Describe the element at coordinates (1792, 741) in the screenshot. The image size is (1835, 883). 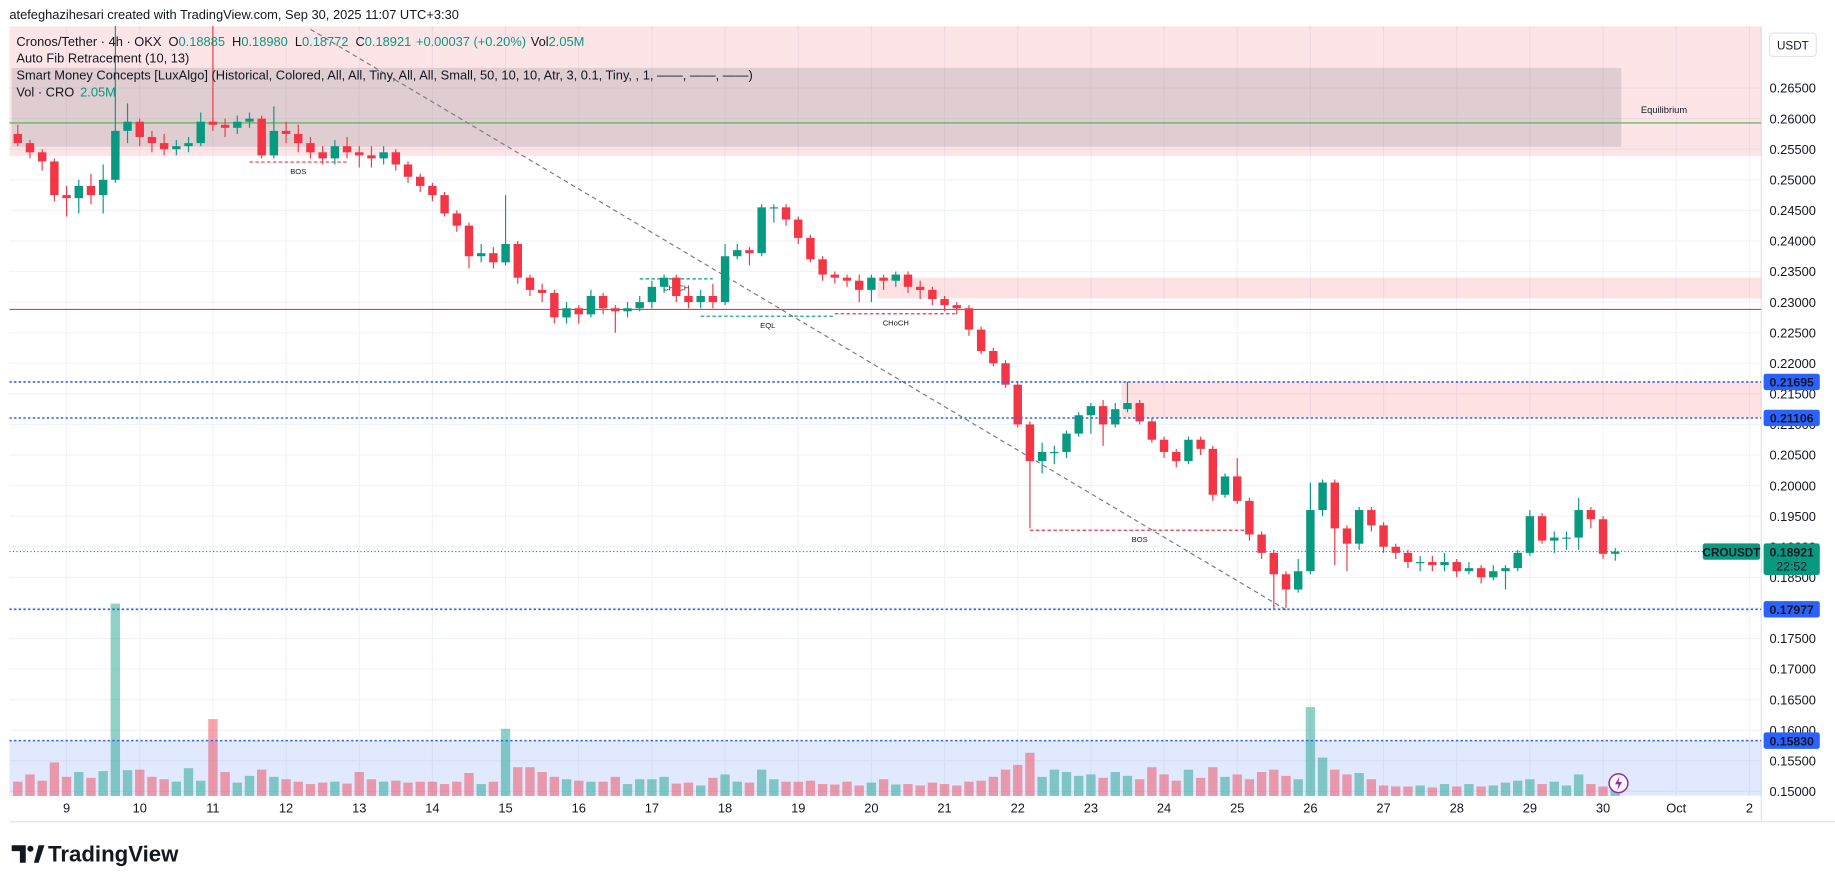
I see `price-tag-label: 0.15830` at that location.